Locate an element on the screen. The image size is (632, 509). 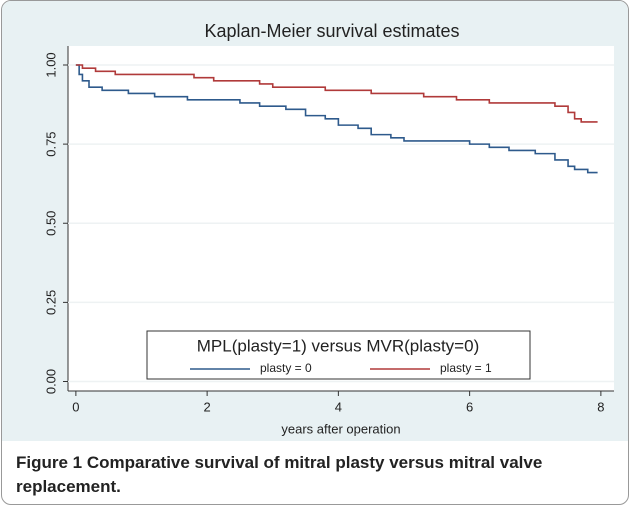
chart-title: Kaplan-Meier survival estimates is located at coordinates (331, 31).